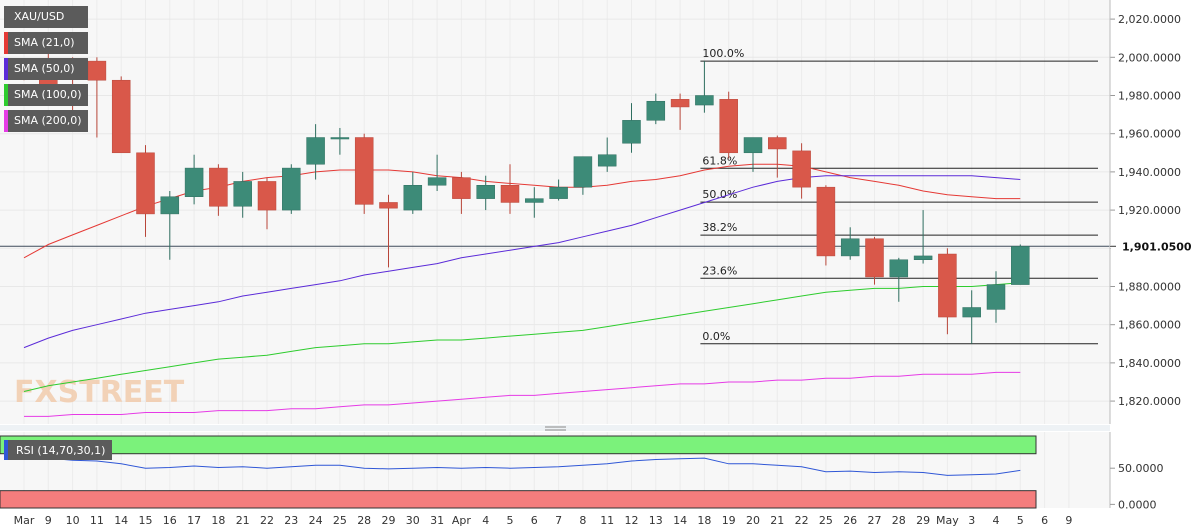 The height and width of the screenshot is (532, 1194). Describe the element at coordinates (46, 43) in the screenshot. I see `legend-sma-21: SMA (21,0)` at that location.